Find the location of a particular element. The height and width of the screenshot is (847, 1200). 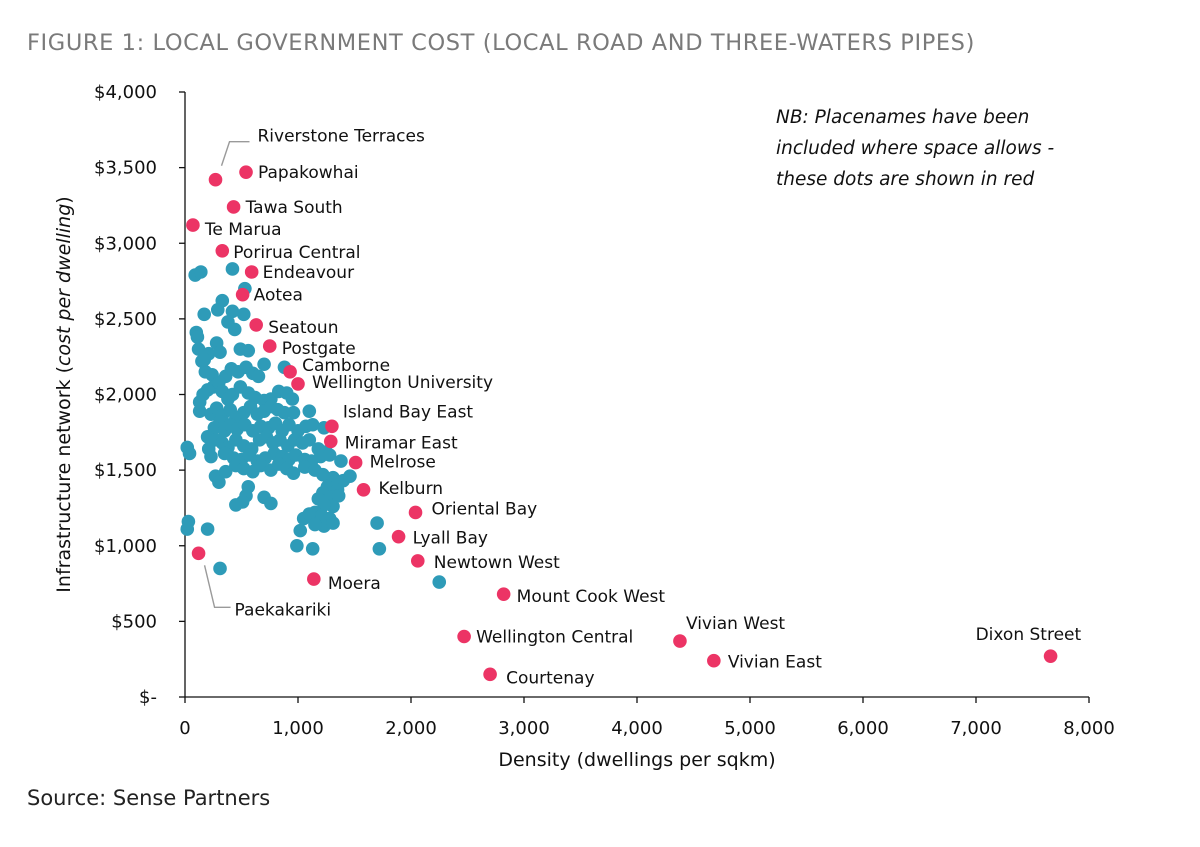

point-label: Tawa South is located at coordinates (294, 208).